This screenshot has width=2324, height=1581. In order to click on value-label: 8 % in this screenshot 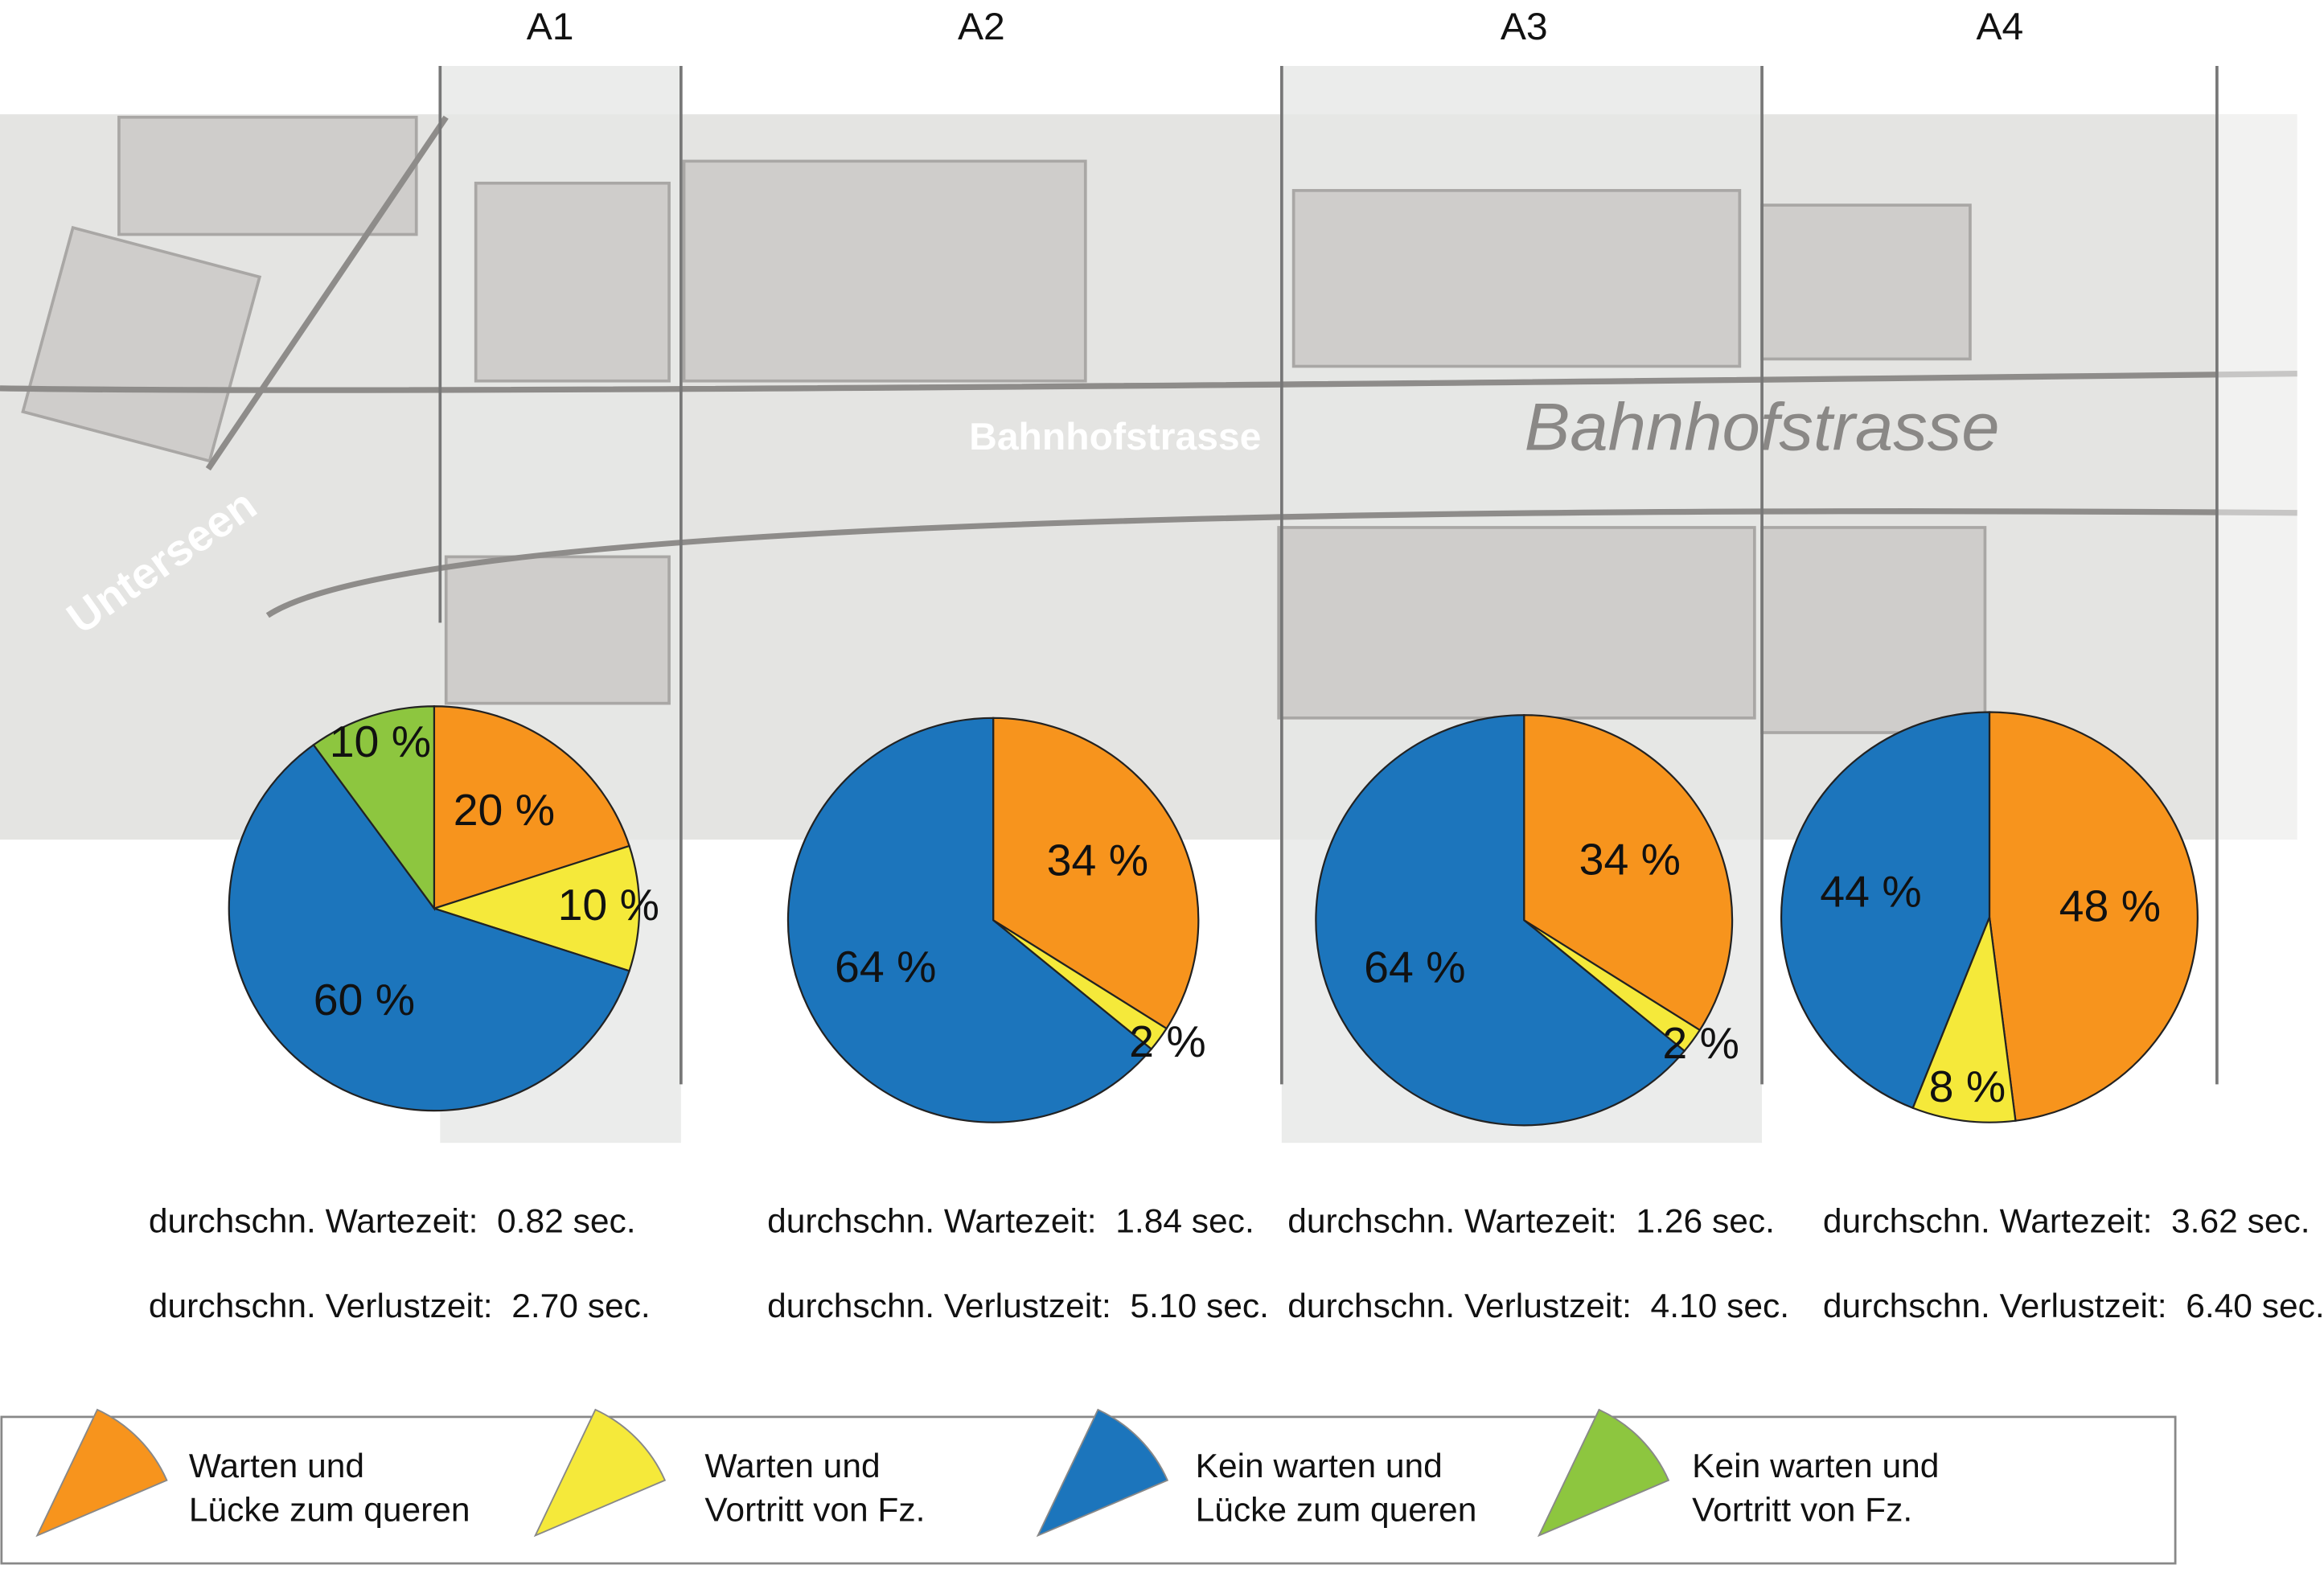, I will do `click(1967, 1087)`.